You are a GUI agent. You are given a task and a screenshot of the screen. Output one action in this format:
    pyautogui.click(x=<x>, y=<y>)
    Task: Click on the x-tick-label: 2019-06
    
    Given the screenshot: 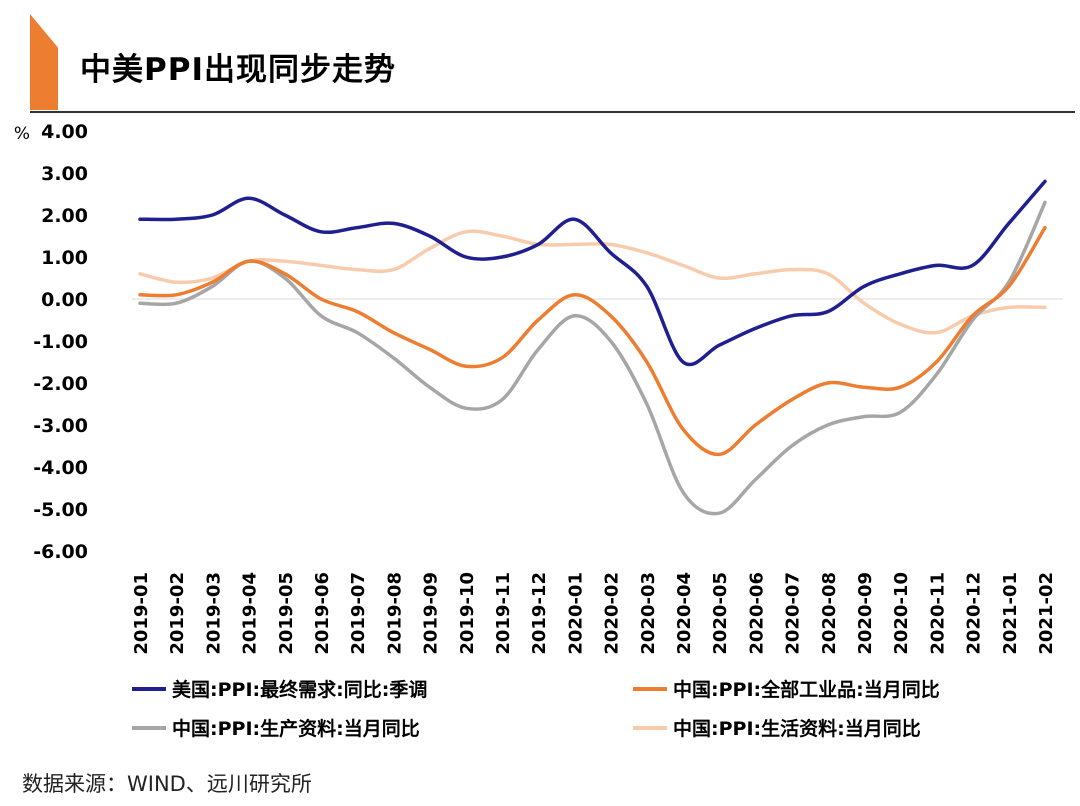 What is the action you would take?
    pyautogui.click(x=322, y=613)
    